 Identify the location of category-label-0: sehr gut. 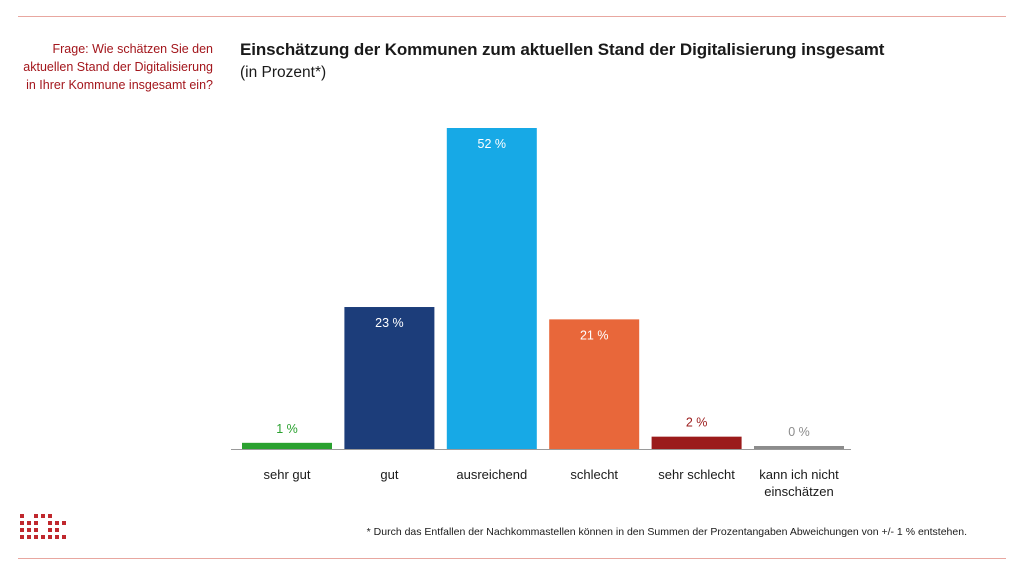
(287, 474).